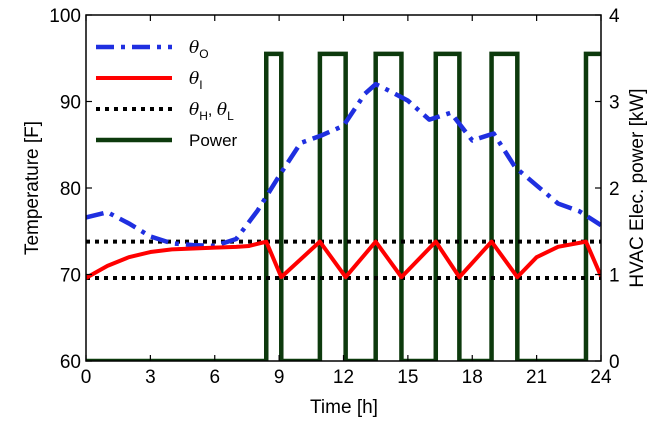  I want to click on y-tick-label-right: 1, so click(614, 276).